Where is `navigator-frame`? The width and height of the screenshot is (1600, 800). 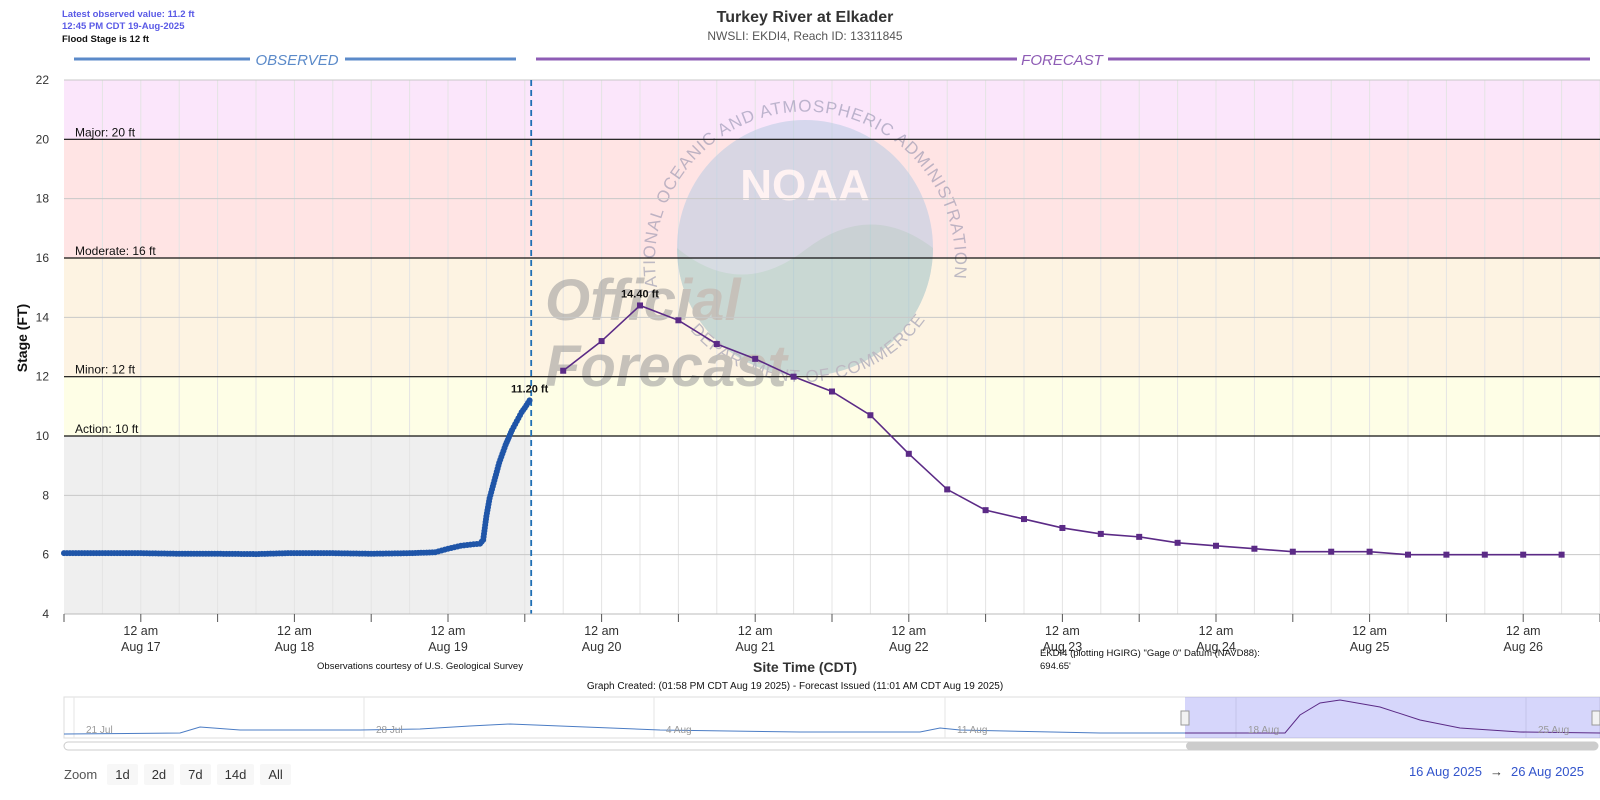 navigator-frame is located at coordinates (831, 717).